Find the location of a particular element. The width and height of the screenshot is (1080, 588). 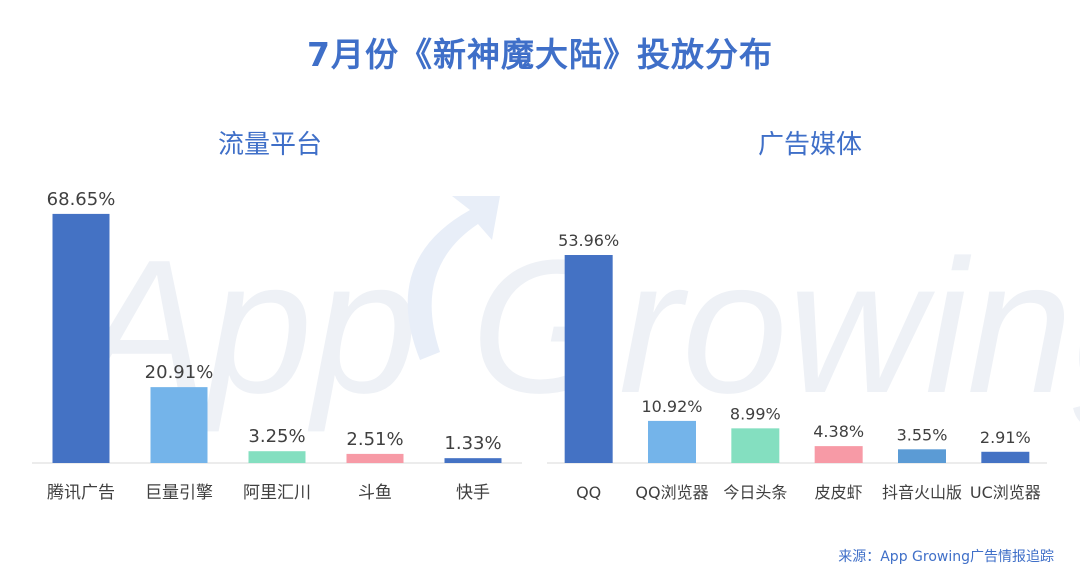

right-chart-title: 广告媒体 is located at coordinates (809, 145).